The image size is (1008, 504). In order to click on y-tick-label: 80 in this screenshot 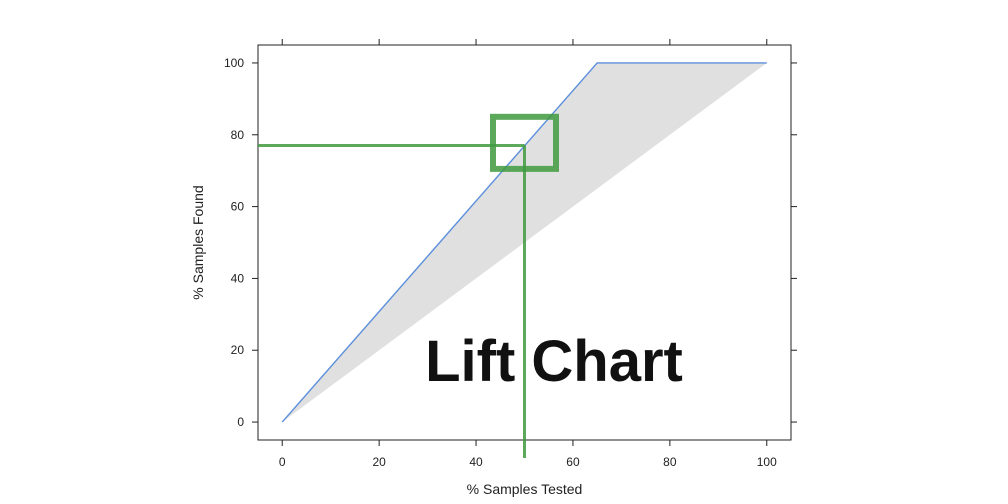, I will do `click(238, 135)`.